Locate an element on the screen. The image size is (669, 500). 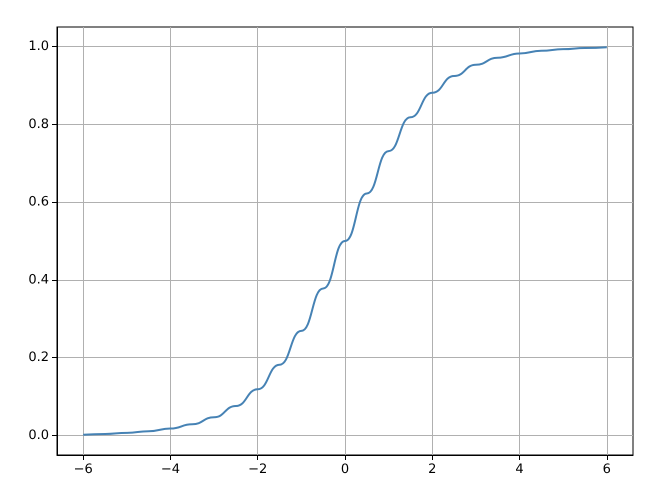
x-tick-label: −2 is located at coordinates (258, 469).